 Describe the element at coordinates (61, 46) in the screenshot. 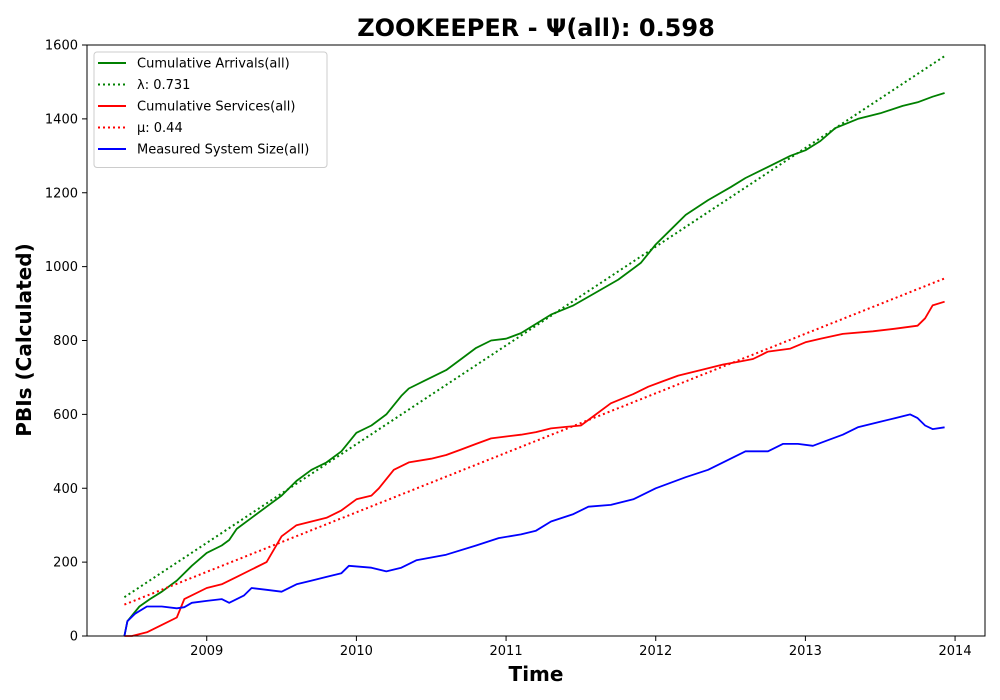

I see `y-tick-label: 1600` at that location.